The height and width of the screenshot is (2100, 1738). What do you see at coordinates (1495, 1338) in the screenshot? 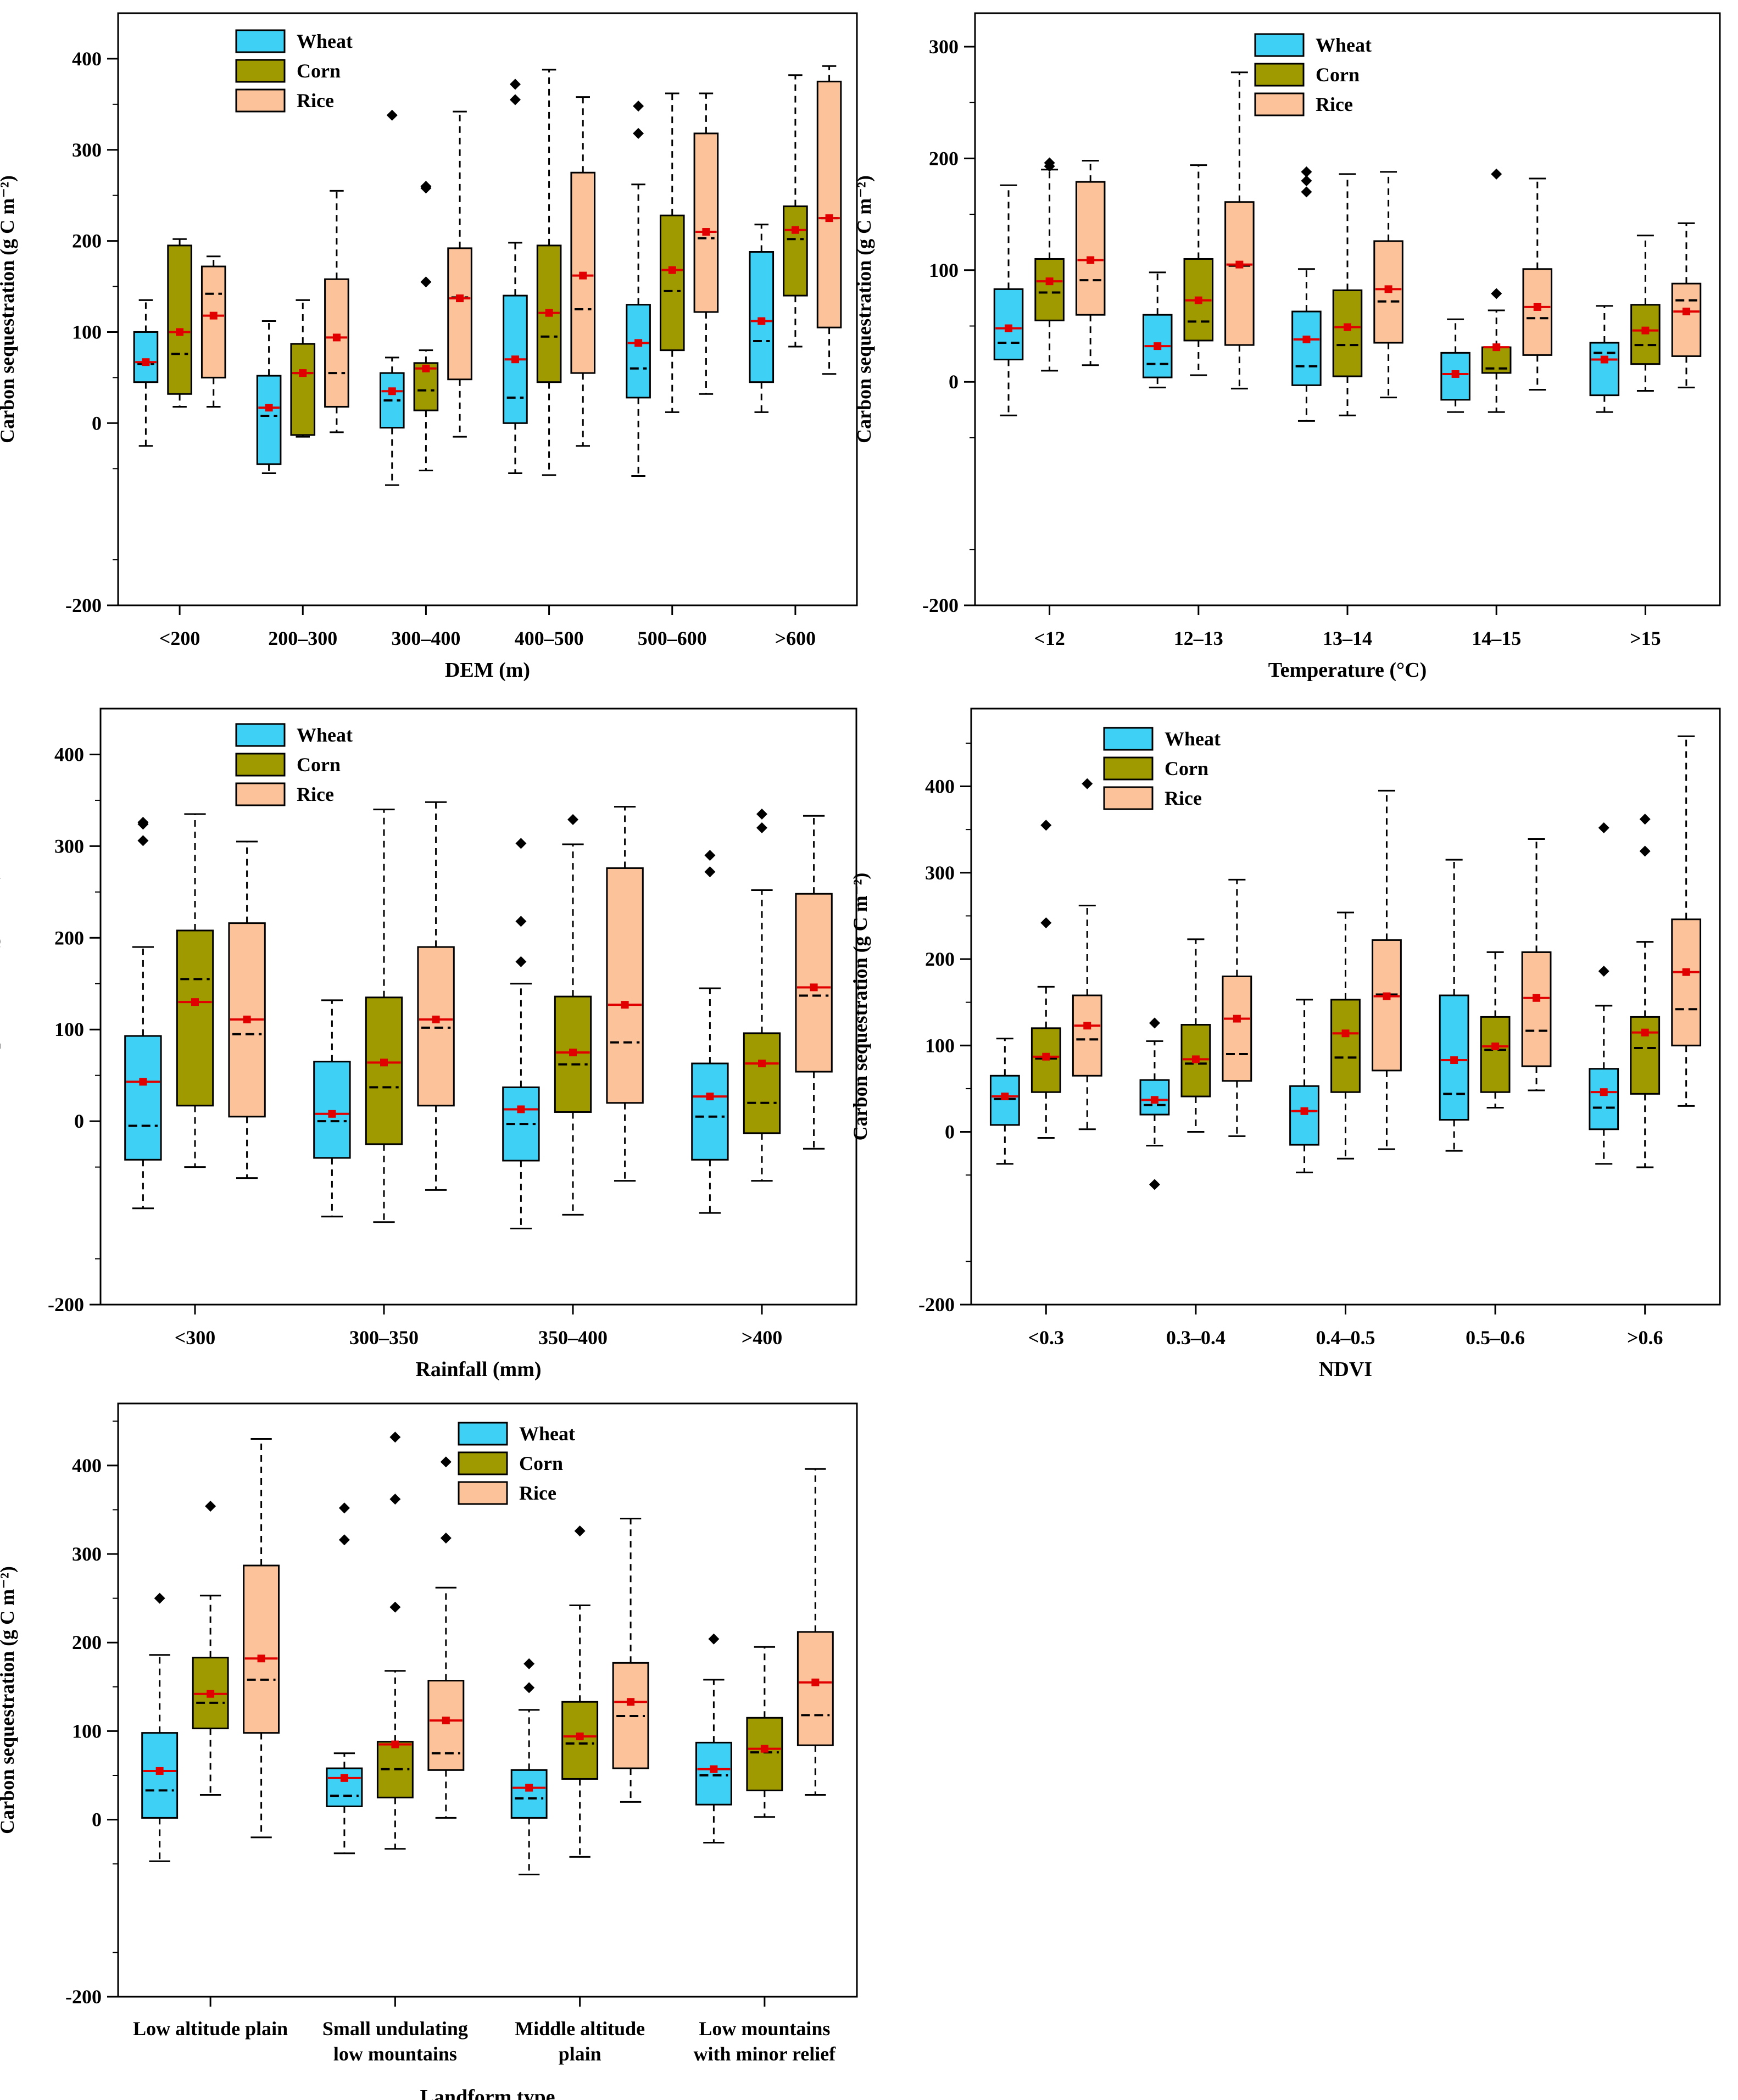
I see `x-tick-label: 0.5–0.6` at bounding box center [1495, 1338].